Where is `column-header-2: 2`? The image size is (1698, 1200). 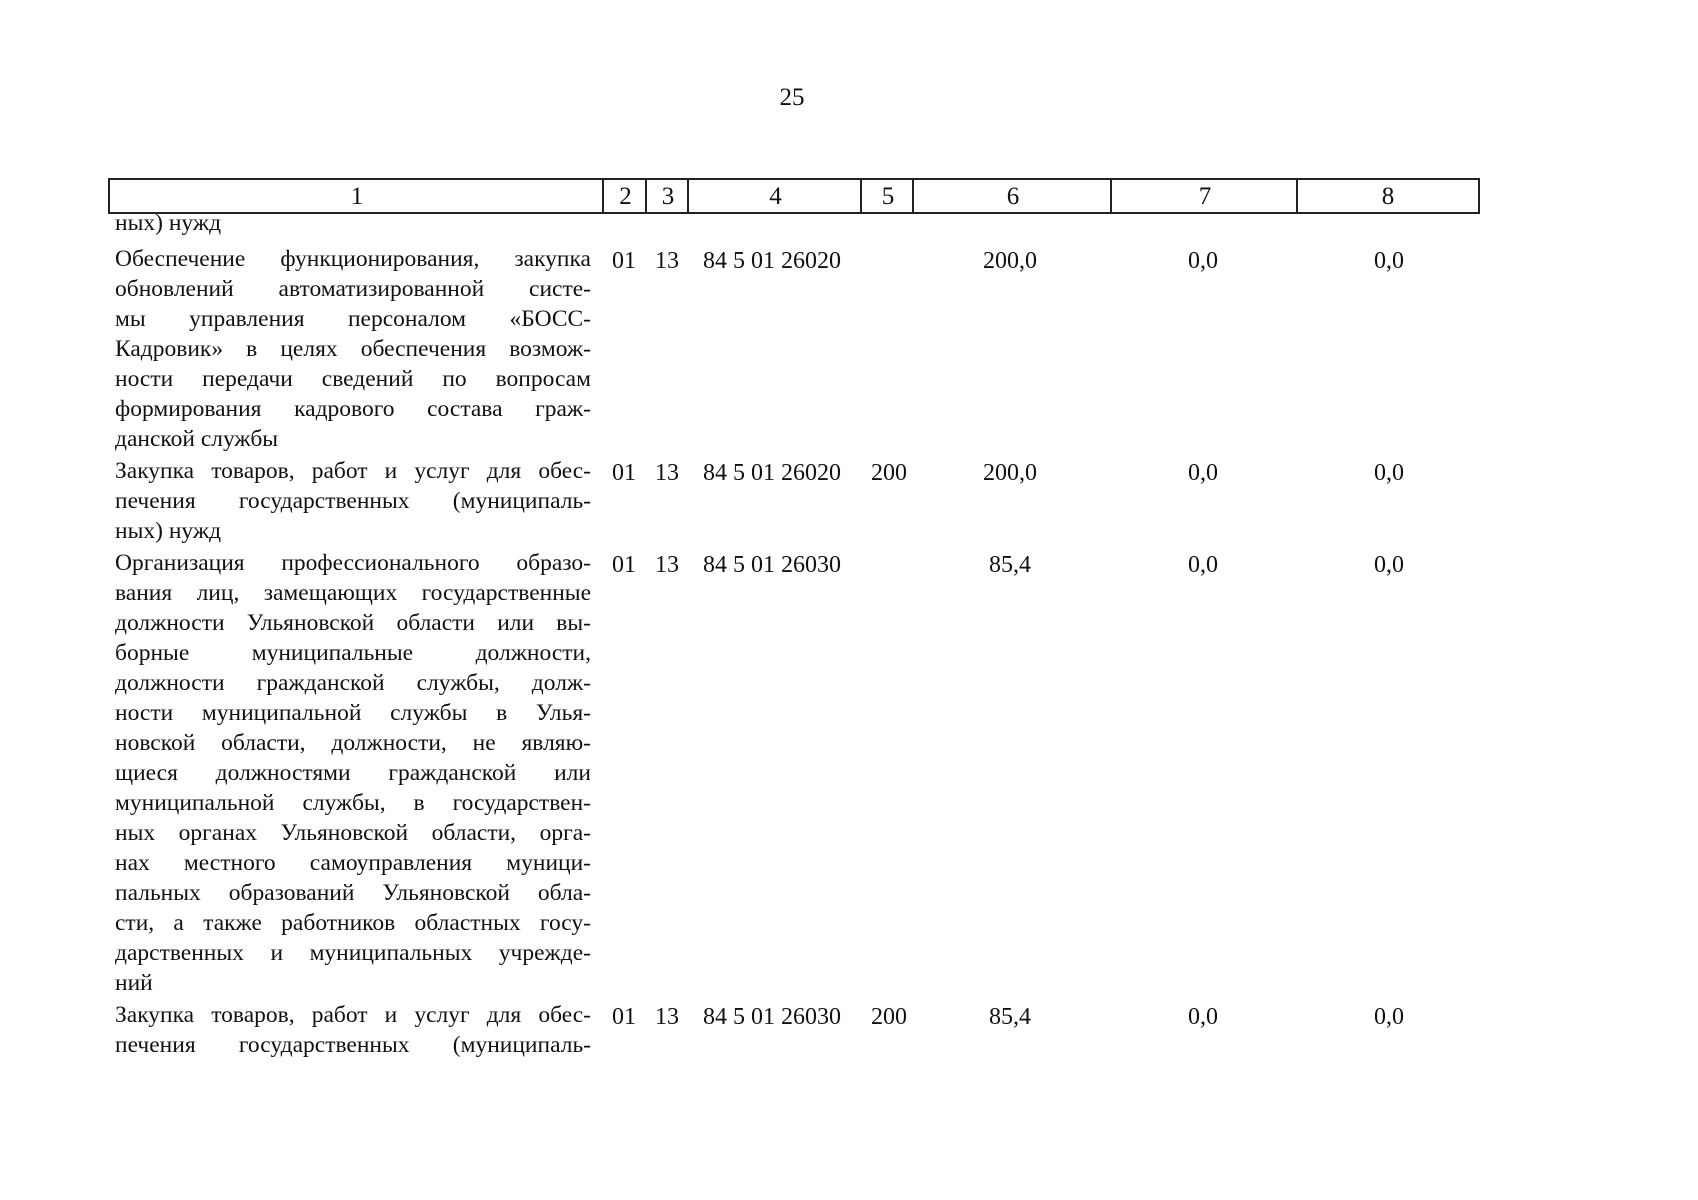 column-header-2: 2 is located at coordinates (624, 196).